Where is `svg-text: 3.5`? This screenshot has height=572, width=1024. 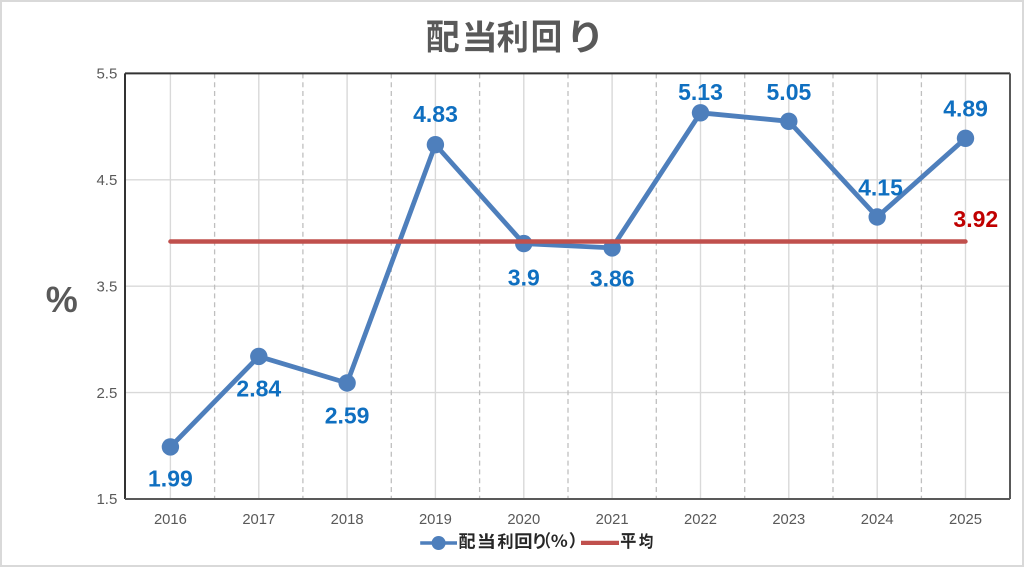
svg-text: 3.5 is located at coordinates (106, 286).